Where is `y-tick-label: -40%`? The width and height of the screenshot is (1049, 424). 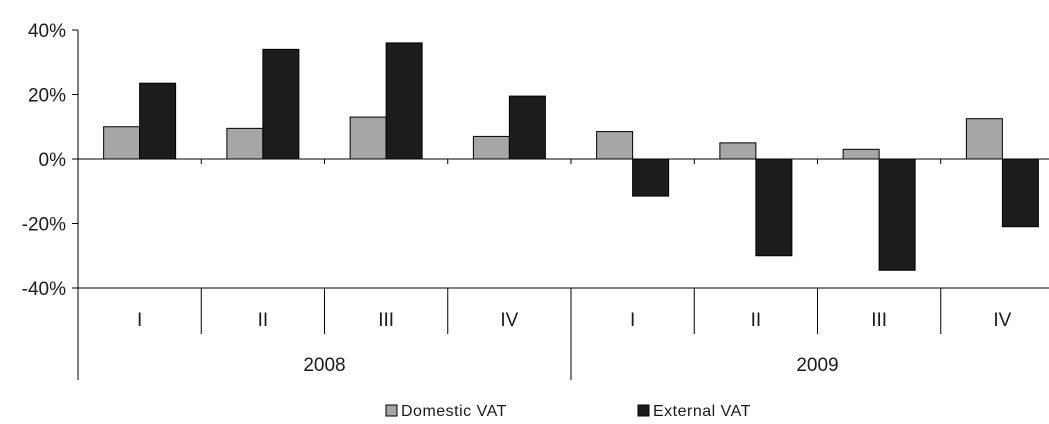
y-tick-label: -40% is located at coordinates (44, 289).